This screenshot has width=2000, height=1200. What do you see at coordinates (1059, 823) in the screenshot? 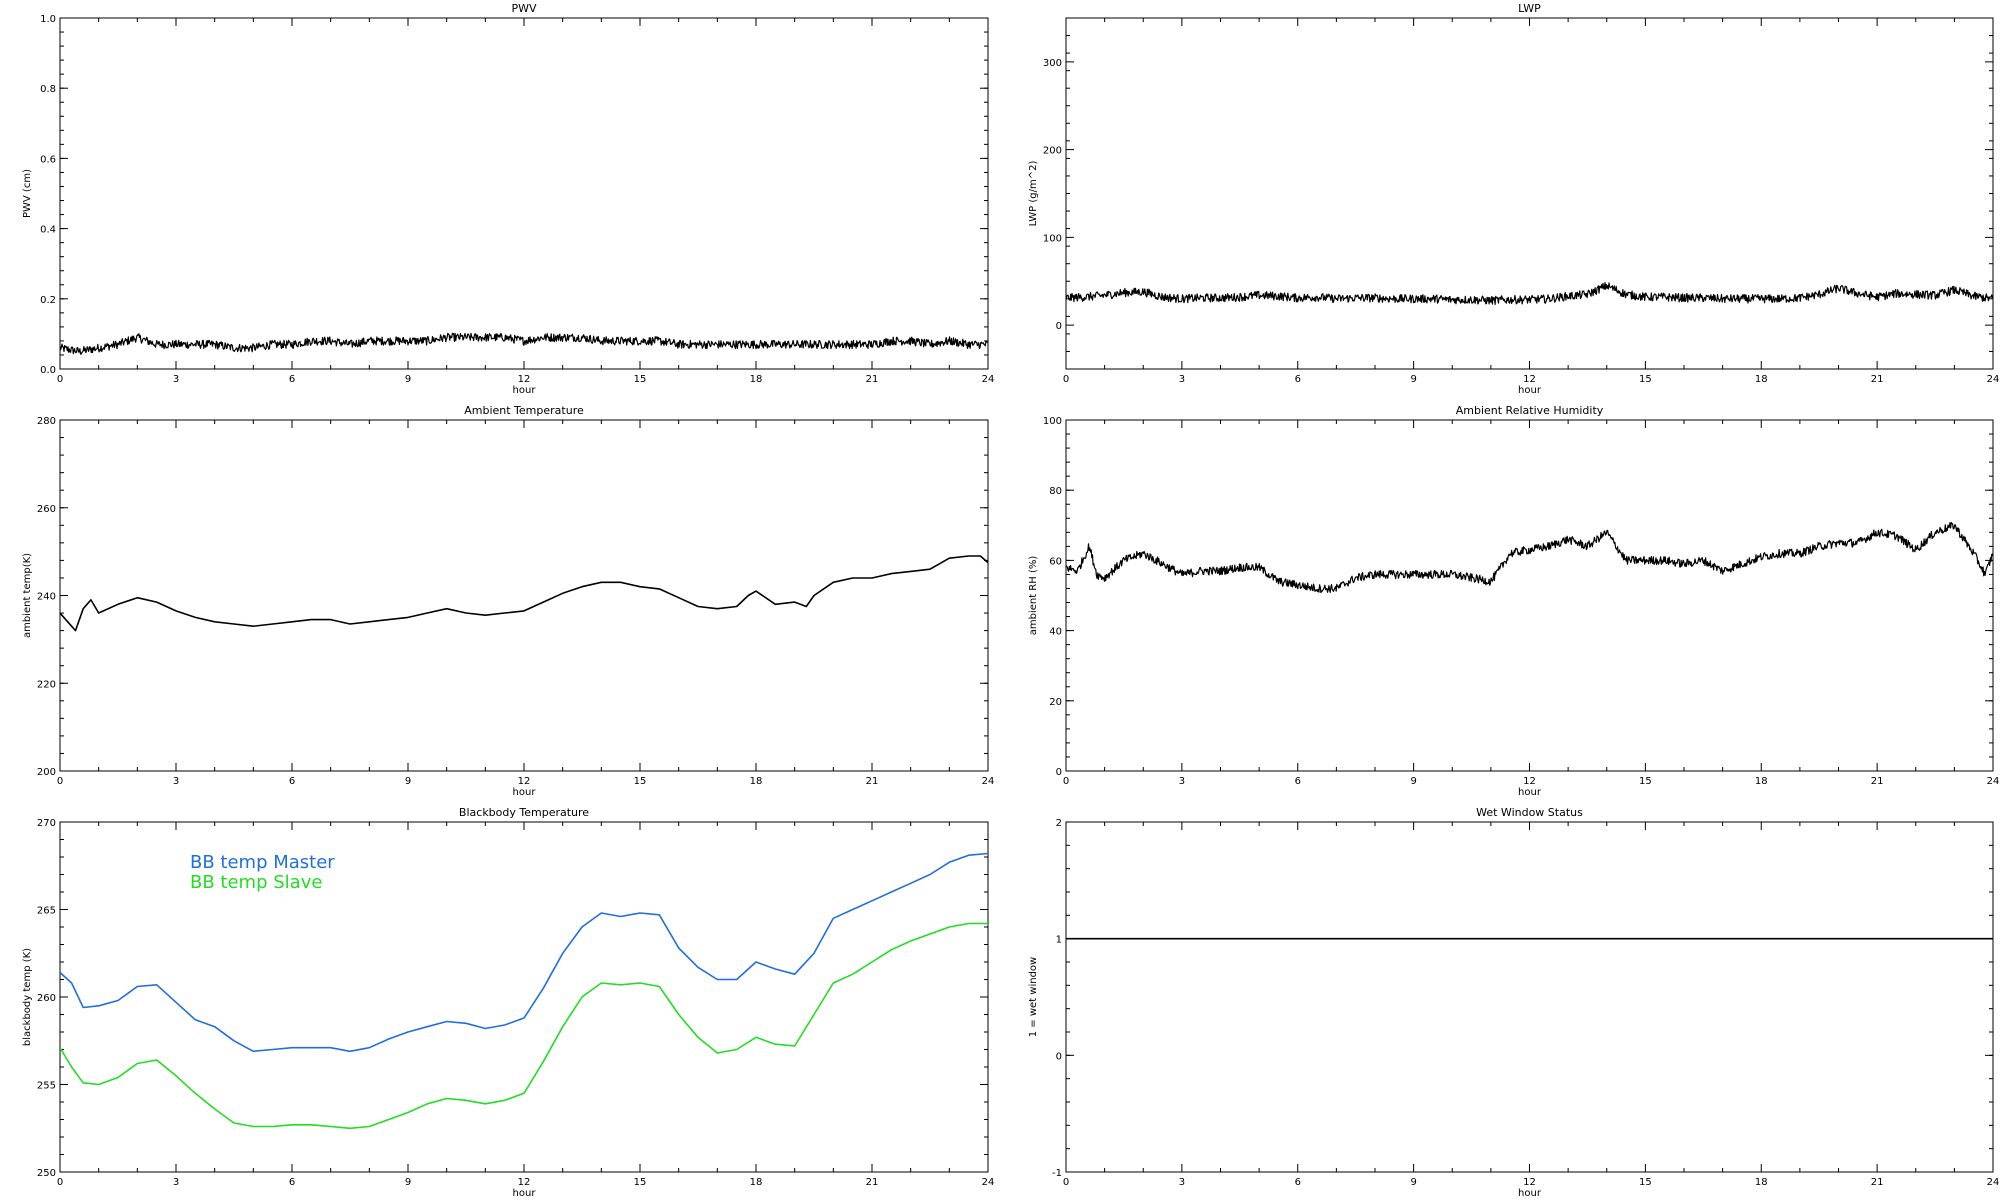
I see `y-tick-label: 2` at bounding box center [1059, 823].